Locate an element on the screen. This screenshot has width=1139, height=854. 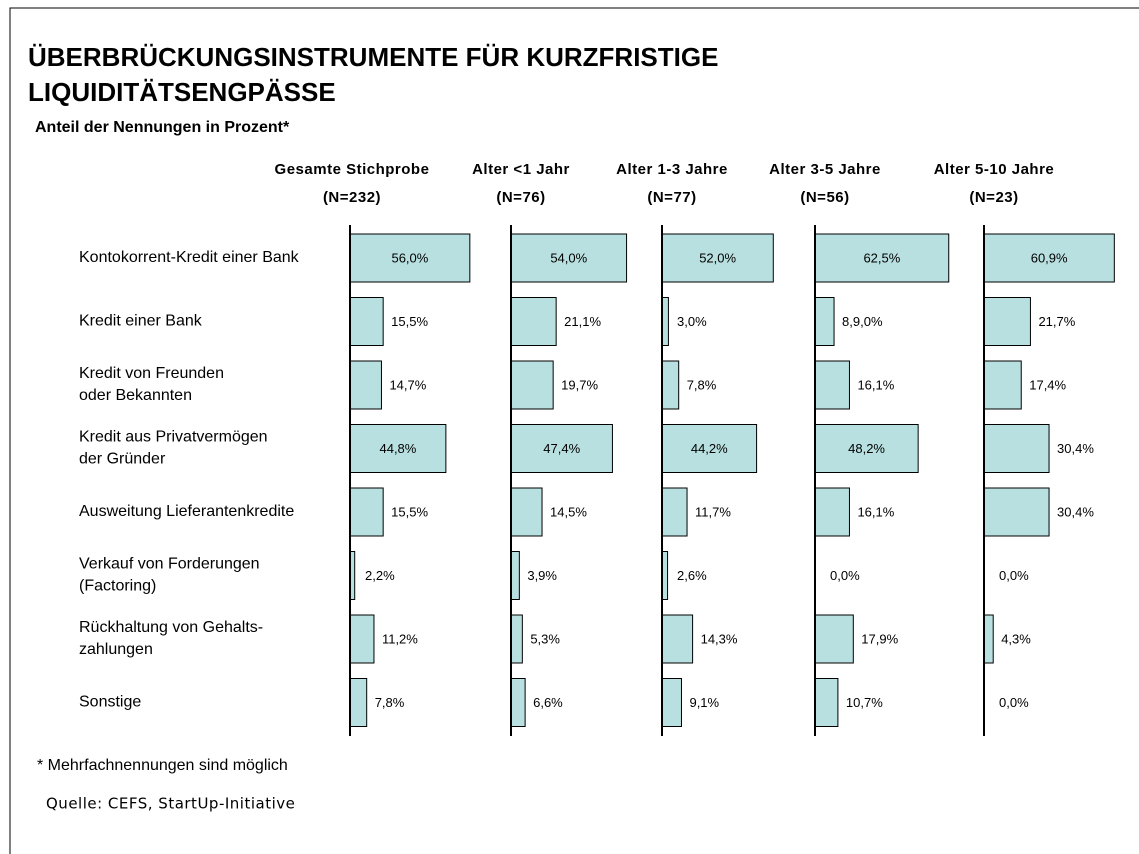
panel-header: (N=232) is located at coordinates (352, 197).